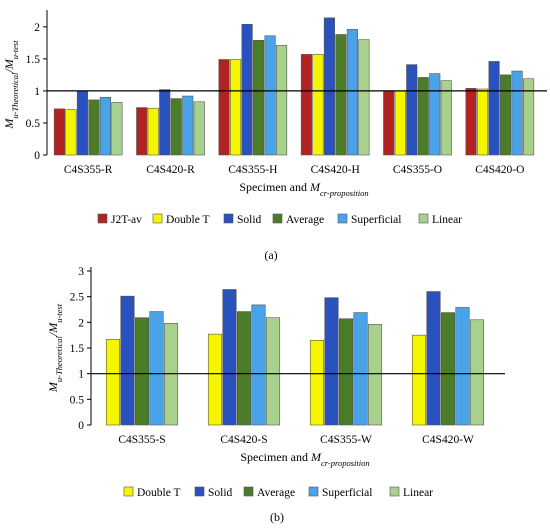 The height and width of the screenshot is (530, 550). Describe the element at coordinates (37, 156) in the screenshot. I see `y-tick-label: 0` at that location.